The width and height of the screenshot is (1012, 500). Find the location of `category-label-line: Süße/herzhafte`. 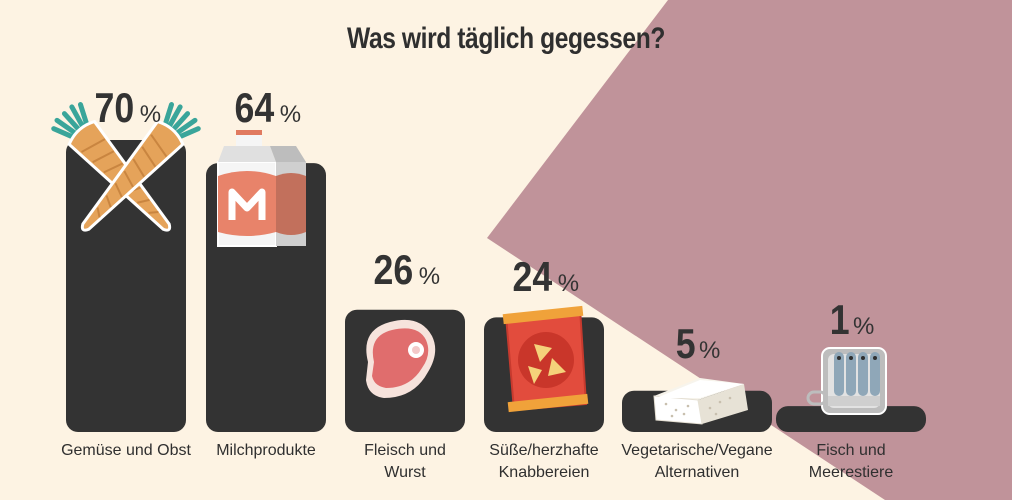

category-label-line: Süße/herzhafte is located at coordinates (544, 450).